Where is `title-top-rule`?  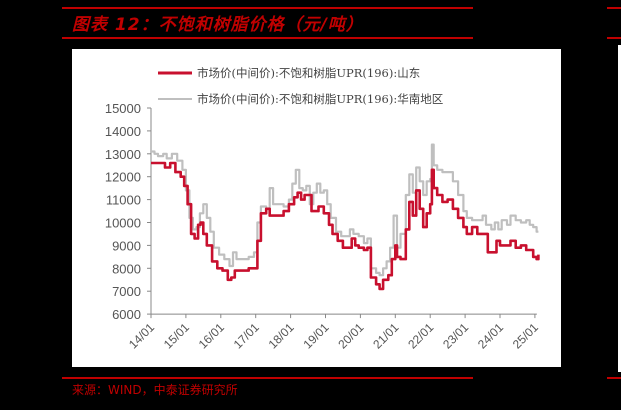 title-top-rule is located at coordinates (267, 8).